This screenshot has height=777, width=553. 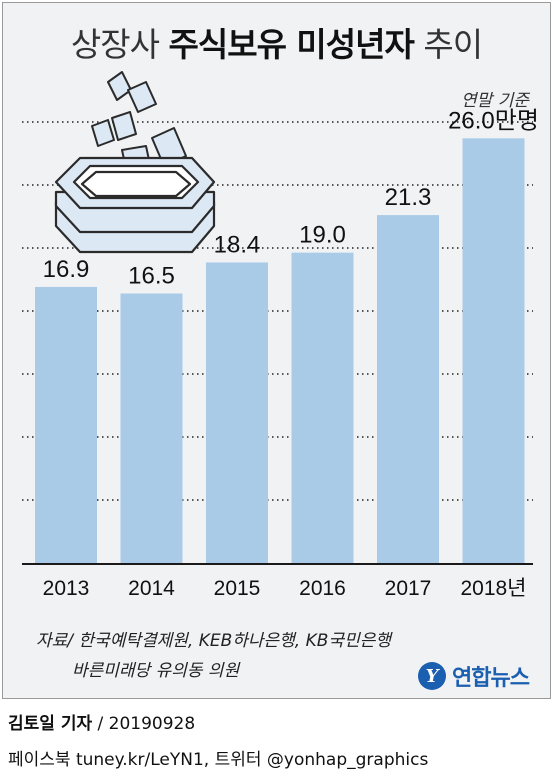 I want to click on byline-date: / 20190928, so click(x=146, y=724).